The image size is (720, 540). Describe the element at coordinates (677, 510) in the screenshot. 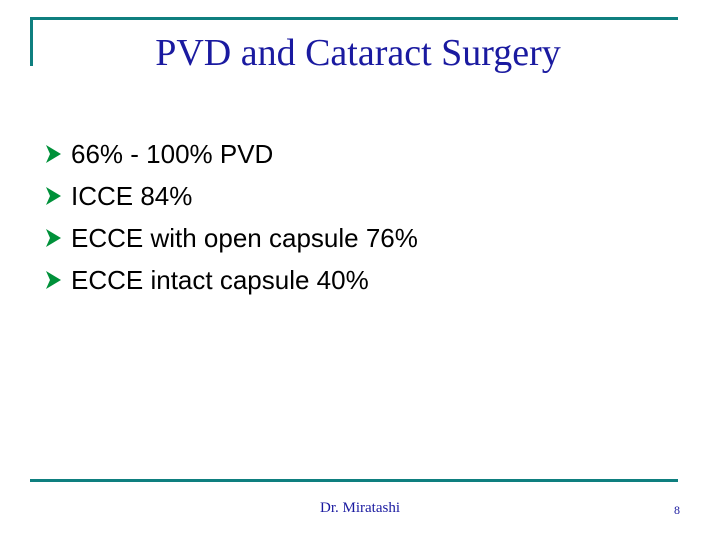

I see `page-number: 8` at that location.